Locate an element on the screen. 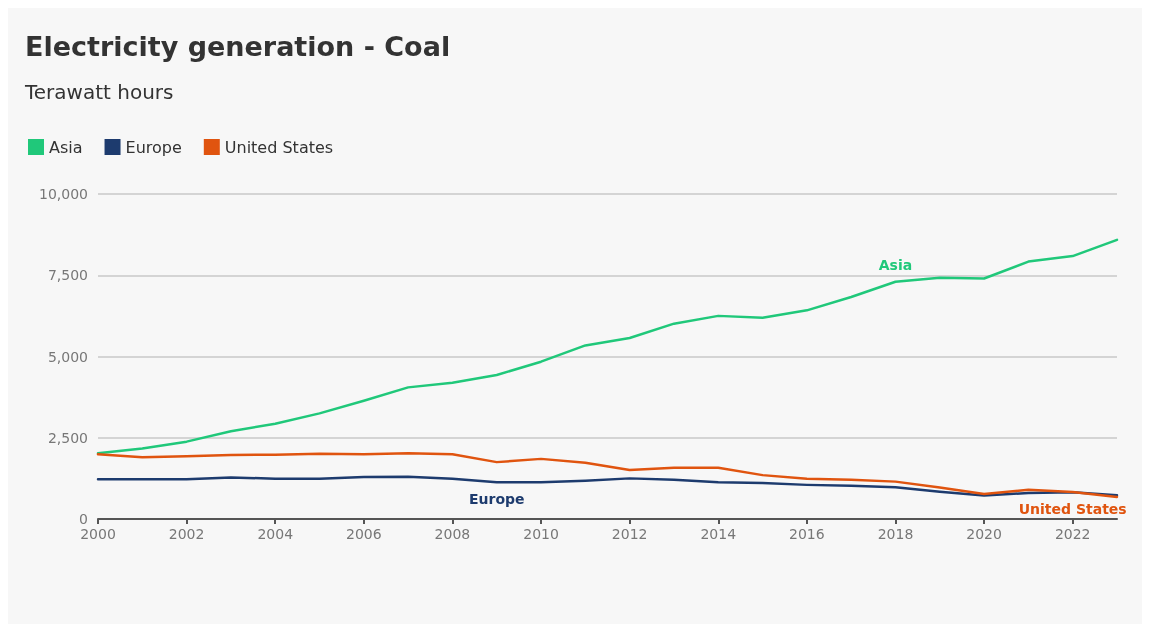 The width and height of the screenshot is (1150, 632). legend-label: Europe is located at coordinates (153, 147).